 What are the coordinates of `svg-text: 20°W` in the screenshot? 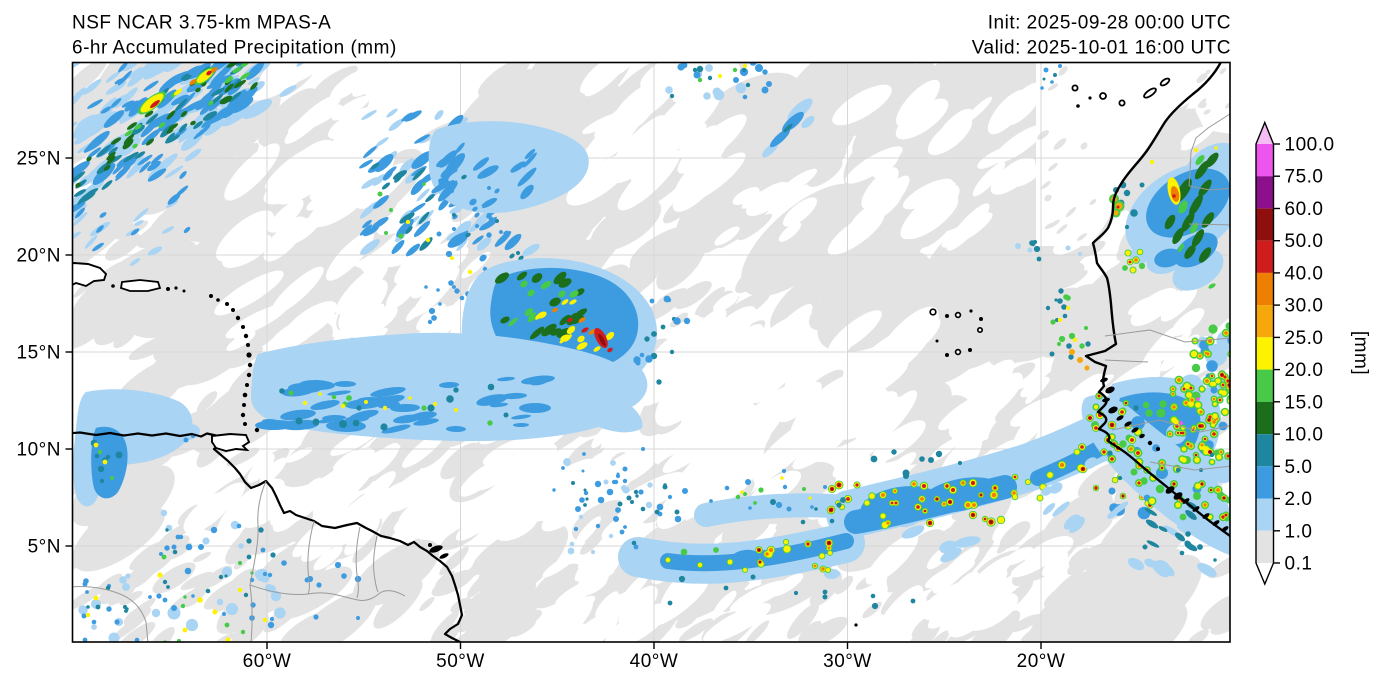 It's located at (1041, 661).